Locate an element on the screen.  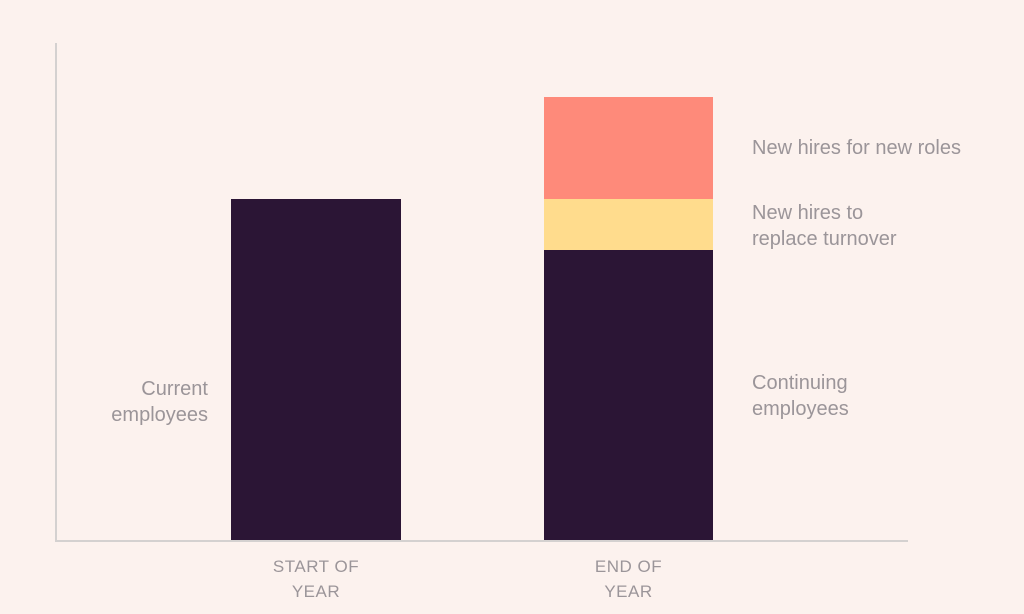
label-line: Current is located at coordinates (174, 389).